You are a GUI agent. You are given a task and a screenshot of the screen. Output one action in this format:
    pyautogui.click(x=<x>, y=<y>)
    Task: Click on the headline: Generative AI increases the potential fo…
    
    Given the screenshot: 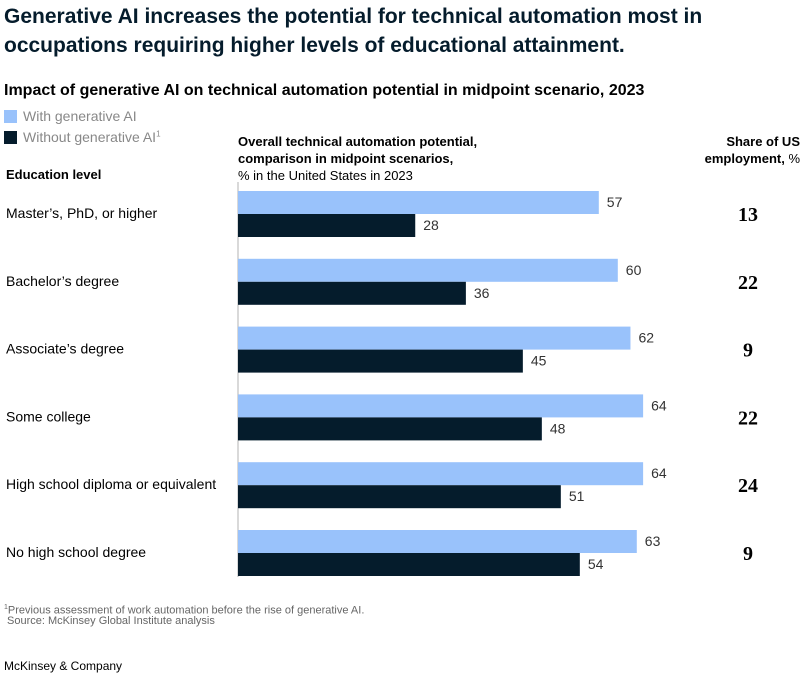 What is the action you would take?
    pyautogui.click(x=353, y=31)
    